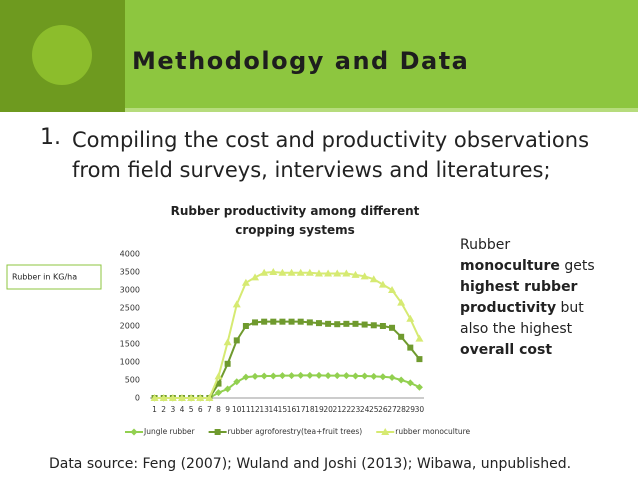 The image size is (638, 478). I want to click on x-tick-label: 18, so click(310, 409).